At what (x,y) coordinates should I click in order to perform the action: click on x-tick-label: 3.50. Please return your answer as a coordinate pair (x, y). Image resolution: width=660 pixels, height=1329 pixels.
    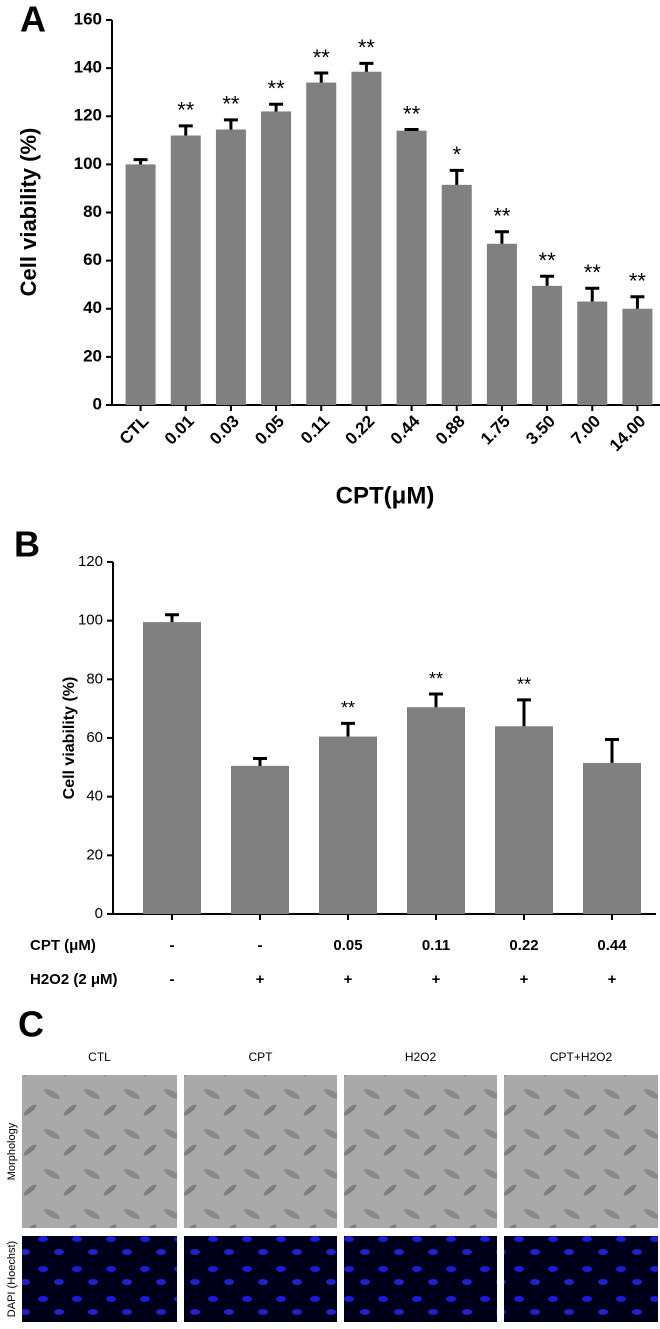
    Looking at the image, I should click on (540, 430).